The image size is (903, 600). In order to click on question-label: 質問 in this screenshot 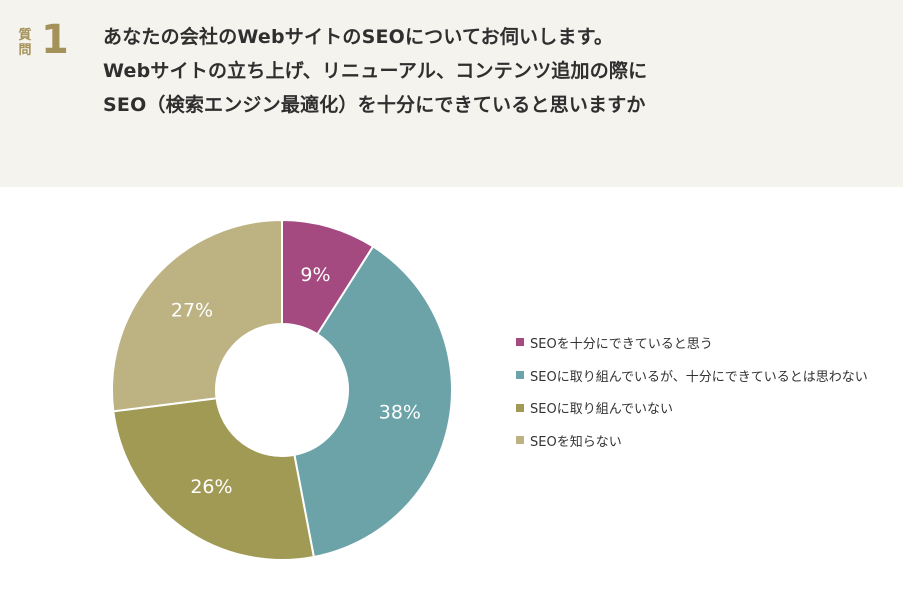, I will do `click(25, 43)`.